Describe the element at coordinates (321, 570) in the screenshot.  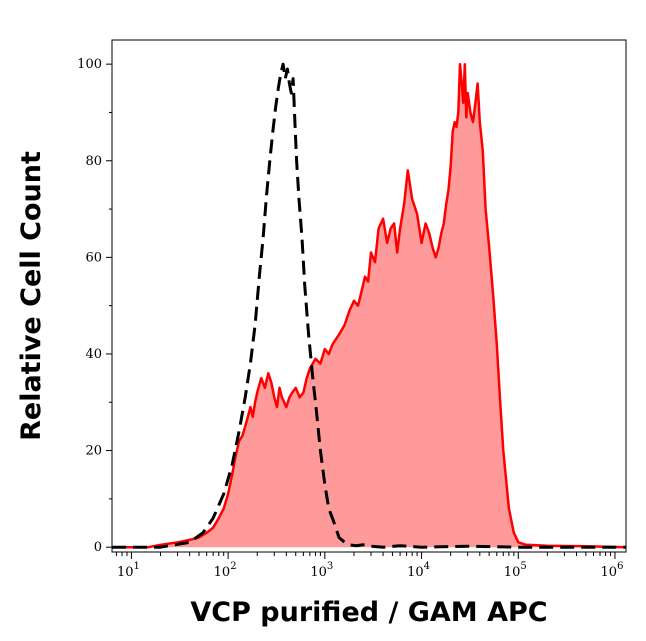
I see `x-tick-label: 10³` at that location.